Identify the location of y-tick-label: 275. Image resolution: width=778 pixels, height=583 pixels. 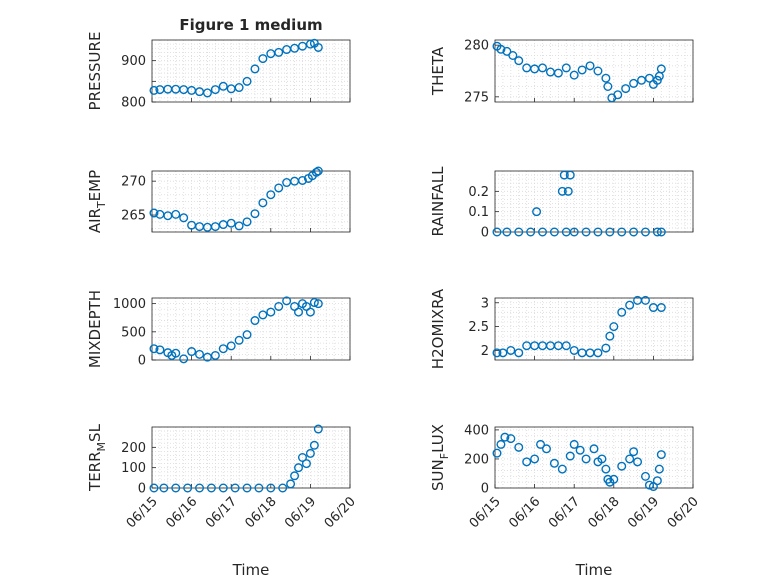
(476, 97).